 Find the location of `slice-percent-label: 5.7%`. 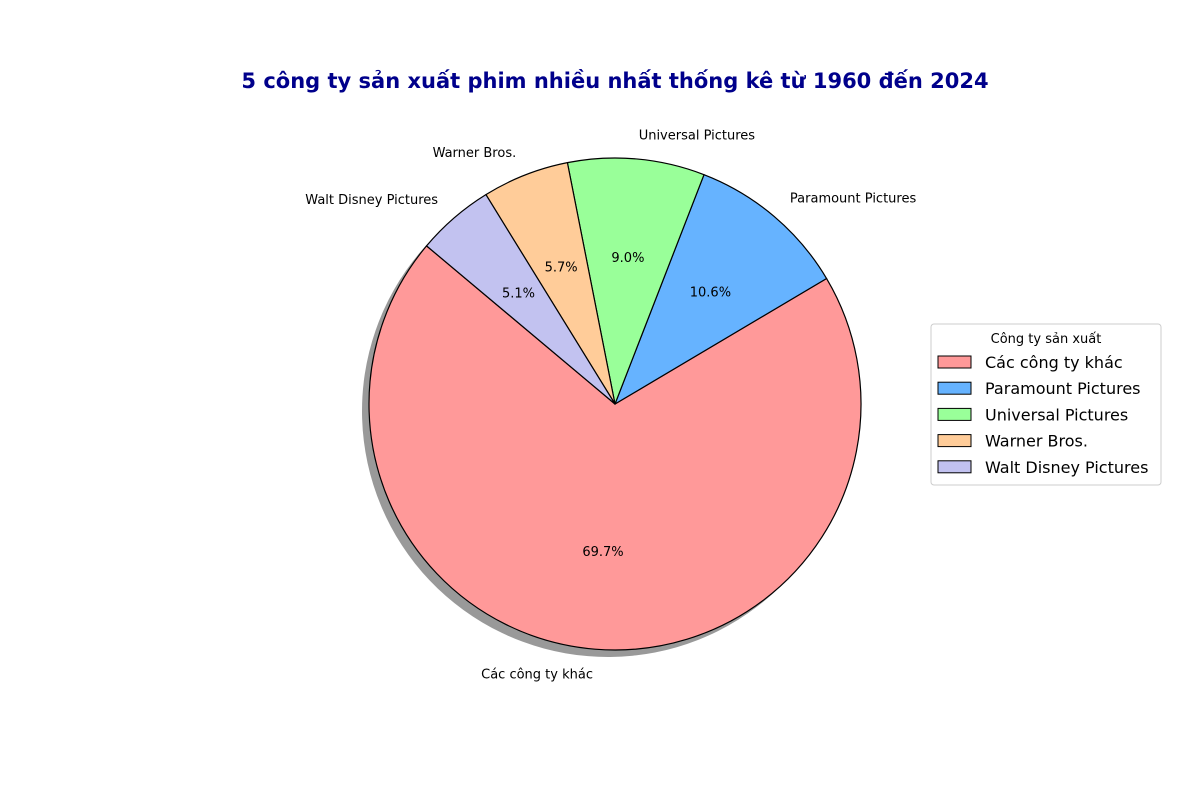

slice-percent-label: 5.7% is located at coordinates (561, 268).